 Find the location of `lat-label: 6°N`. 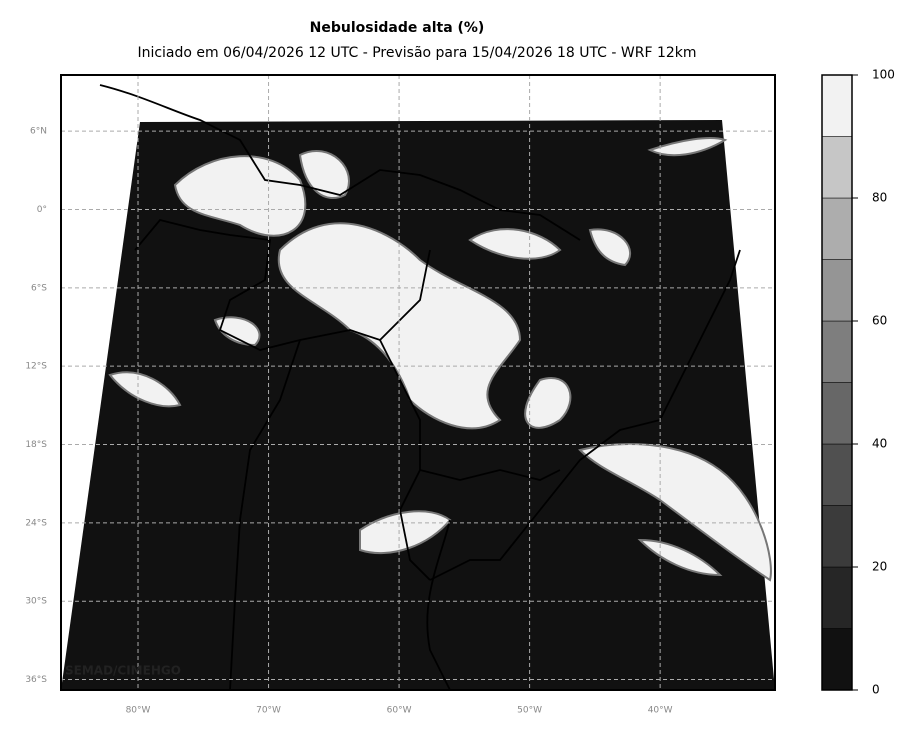

lat-label: 6°N is located at coordinates (38, 132).